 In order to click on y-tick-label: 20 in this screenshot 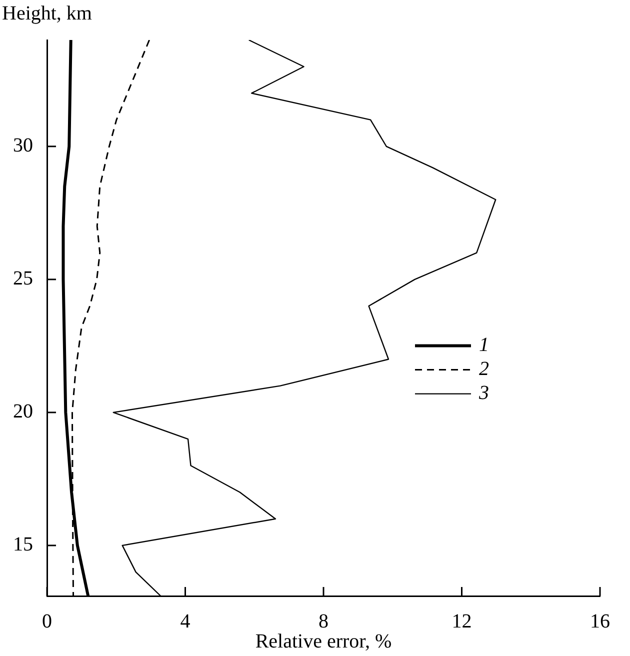, I will do `click(23, 411)`.